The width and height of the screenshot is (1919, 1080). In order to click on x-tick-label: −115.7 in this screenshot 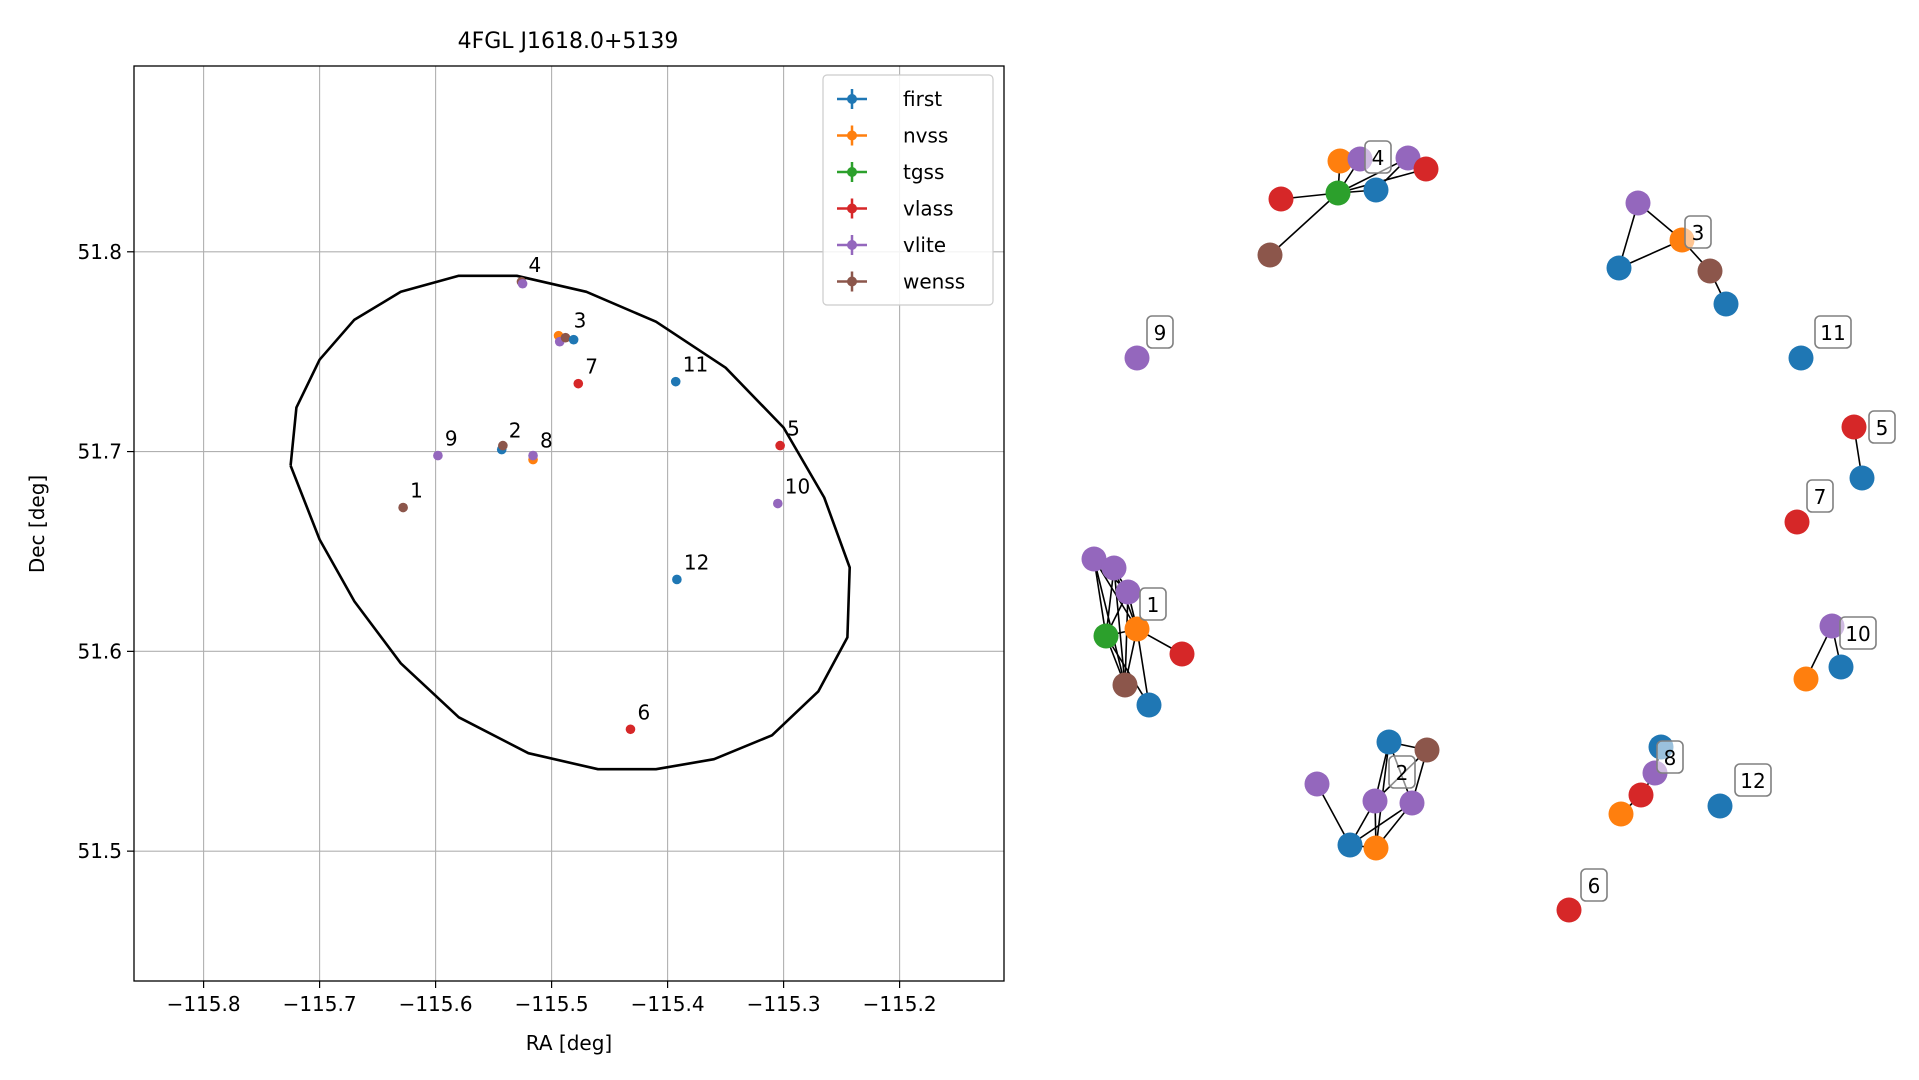, I will do `click(320, 1004)`.